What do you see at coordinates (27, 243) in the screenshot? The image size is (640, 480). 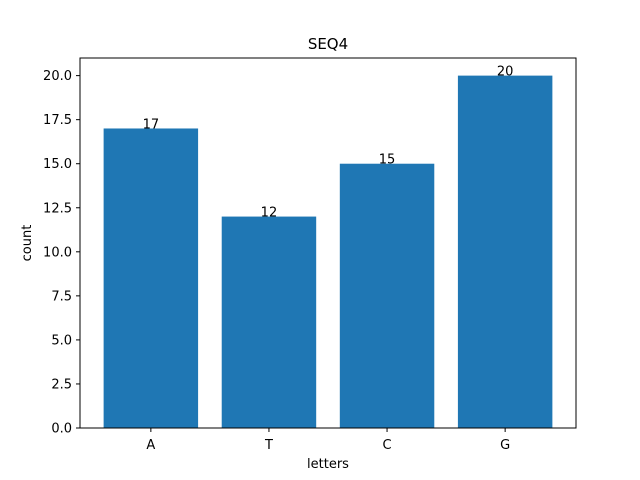 I see `y-axis-label: count` at bounding box center [27, 243].